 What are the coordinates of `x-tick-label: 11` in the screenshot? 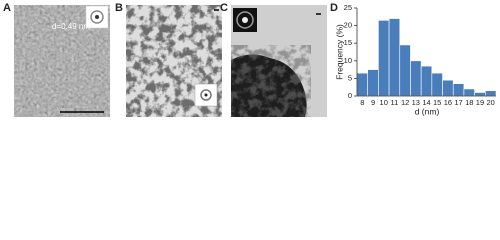 It's located at (395, 102).